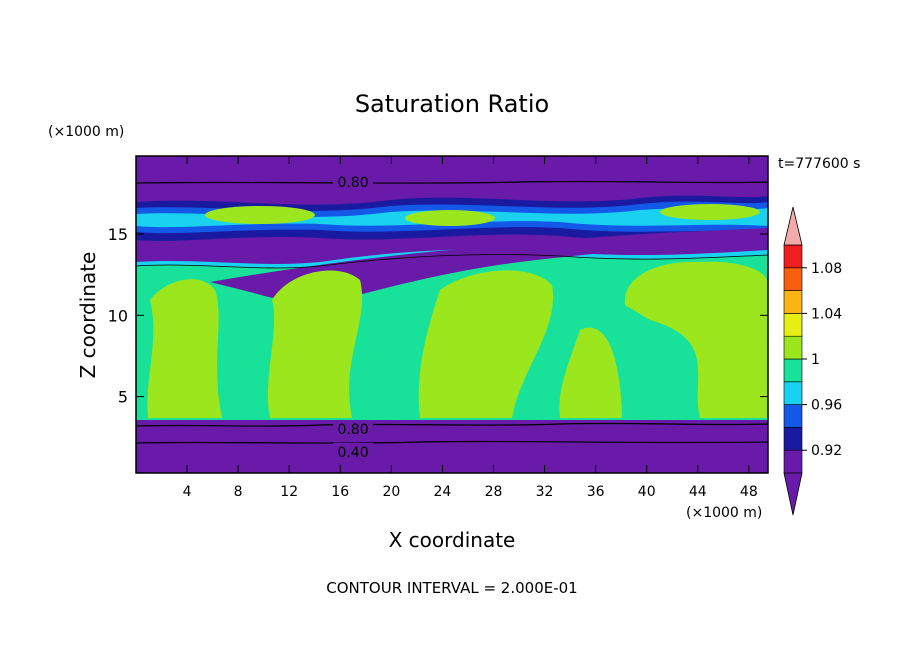 This screenshot has height=654, width=904. Describe the element at coordinates (123, 397) in the screenshot. I see `y-tick-label: 5` at that location.